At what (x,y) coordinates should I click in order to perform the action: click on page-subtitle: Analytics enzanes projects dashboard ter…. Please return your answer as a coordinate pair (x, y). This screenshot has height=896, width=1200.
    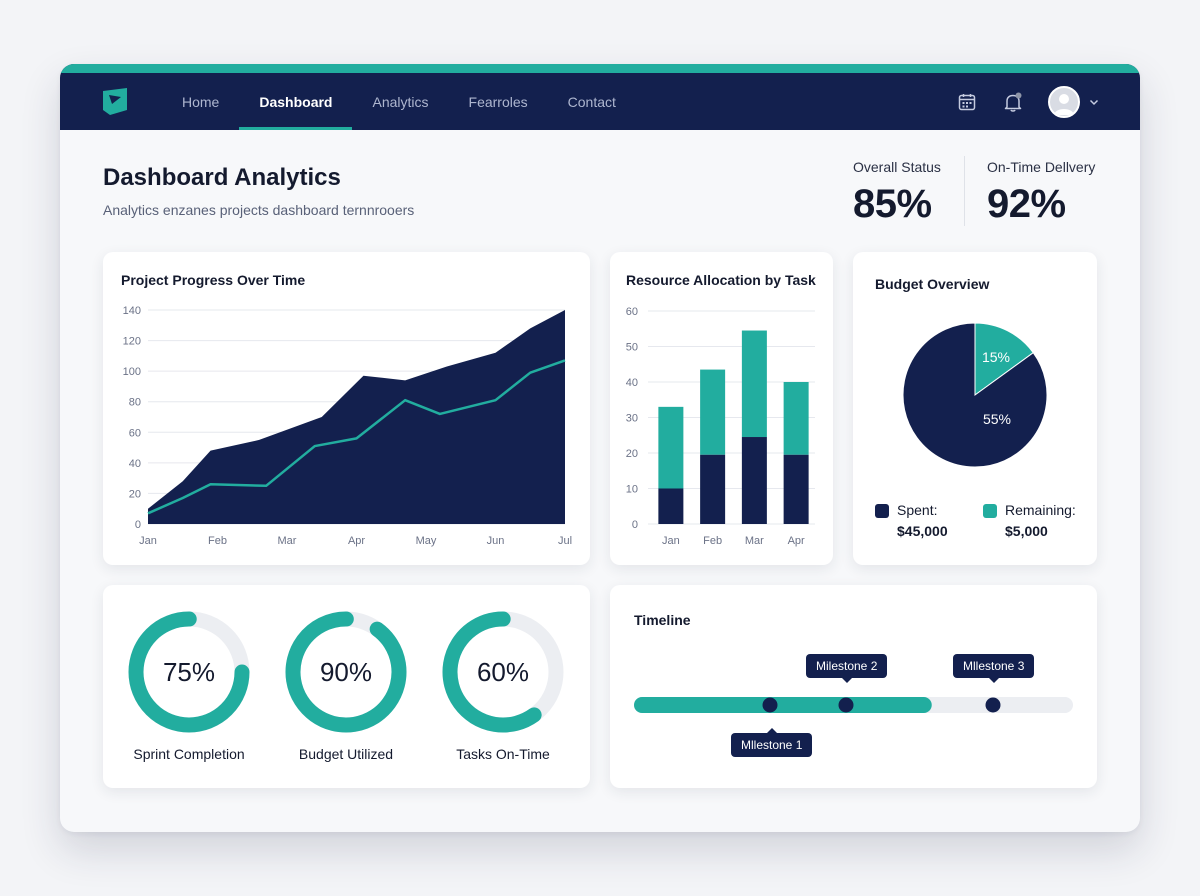
    Looking at the image, I should click on (259, 210).